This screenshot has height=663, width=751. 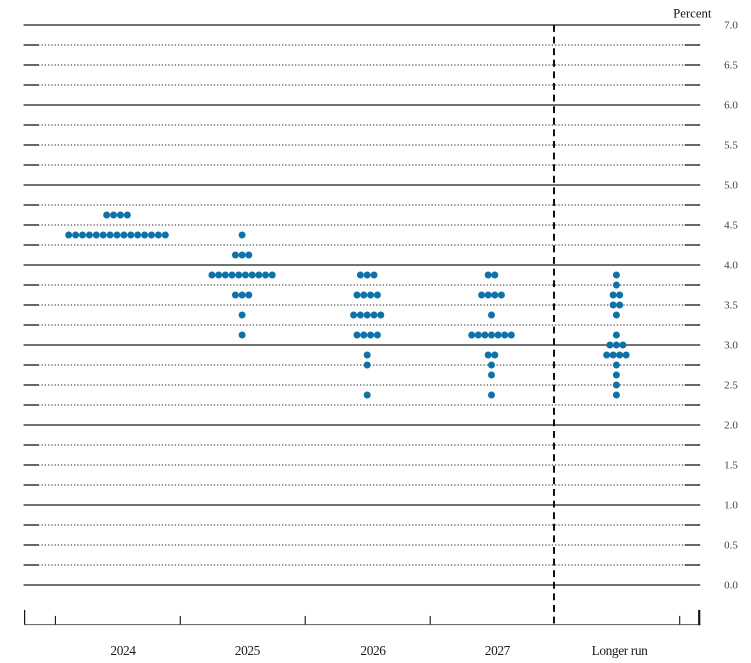 I want to click on svg-text: 6.5, so click(x=731, y=66).